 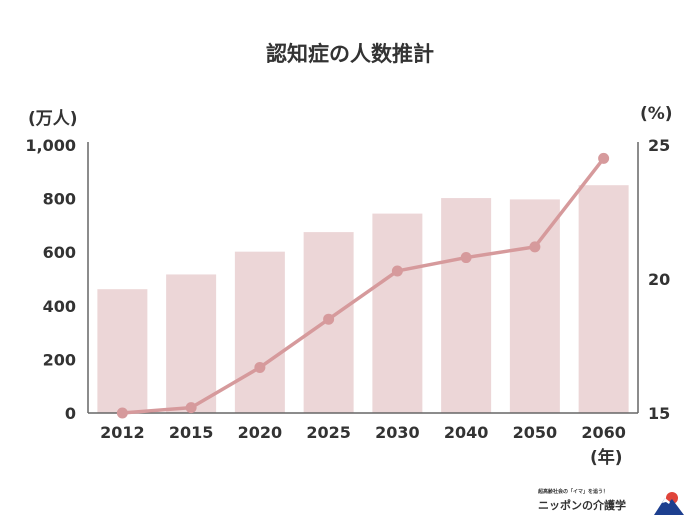 I want to click on line-point-2040, so click(x=466, y=258).